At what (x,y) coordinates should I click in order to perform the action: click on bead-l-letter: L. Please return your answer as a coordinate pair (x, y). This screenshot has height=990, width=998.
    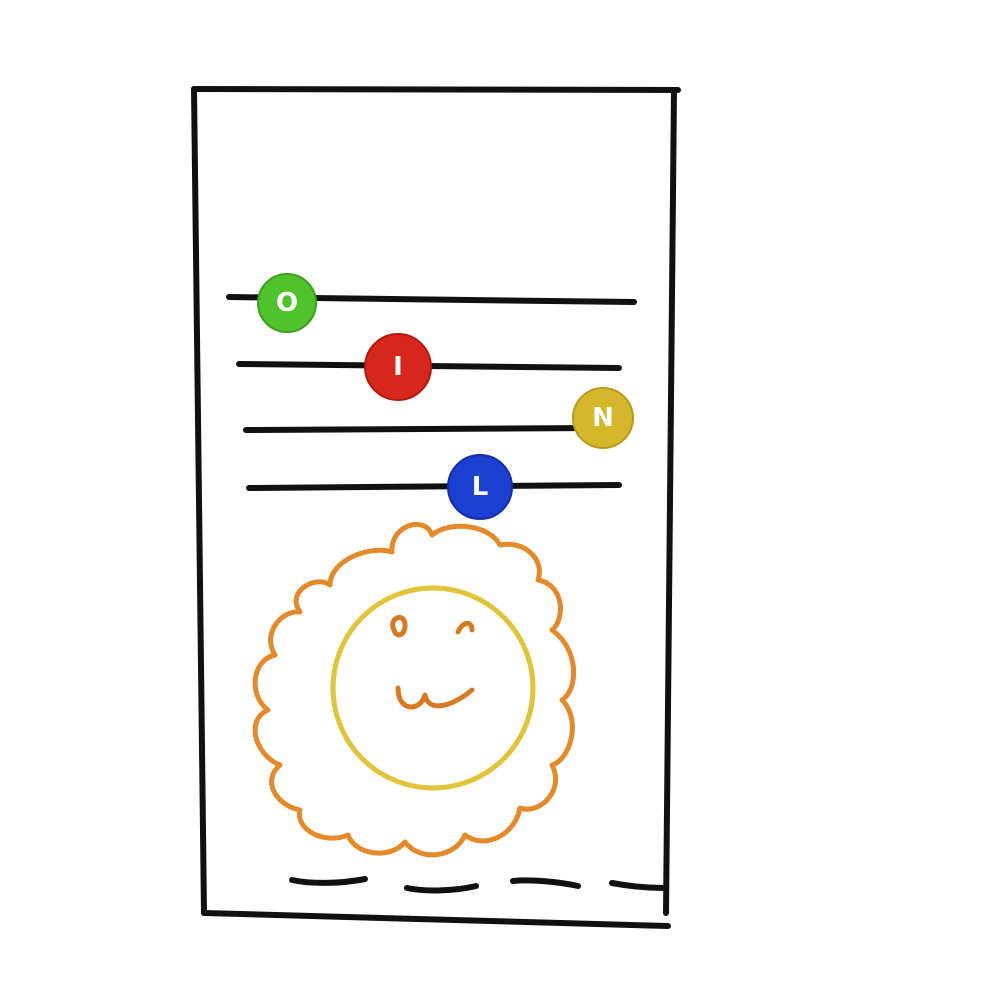
    Looking at the image, I should click on (480, 487).